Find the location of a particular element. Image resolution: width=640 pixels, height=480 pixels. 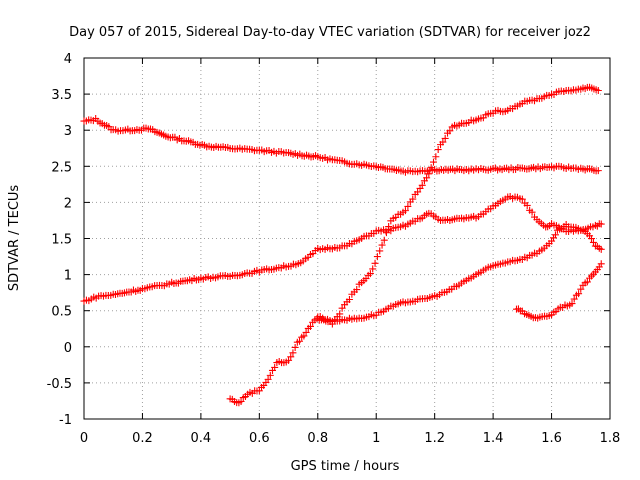

x-tick-label: 1.4 is located at coordinates (493, 438).